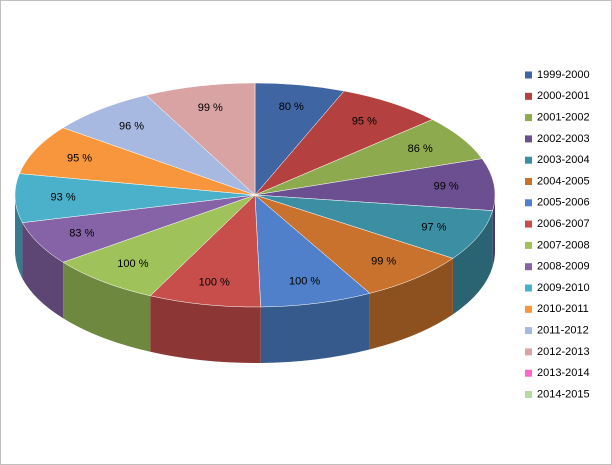  What do you see at coordinates (563, 224) in the screenshot?
I see `legend-label: 2006-2007` at bounding box center [563, 224].